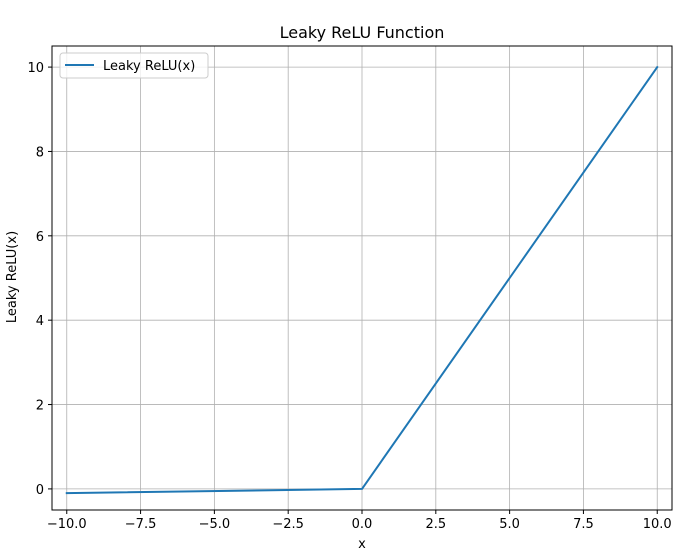  I want to click on x-tick-label: 0.0, so click(362, 524).